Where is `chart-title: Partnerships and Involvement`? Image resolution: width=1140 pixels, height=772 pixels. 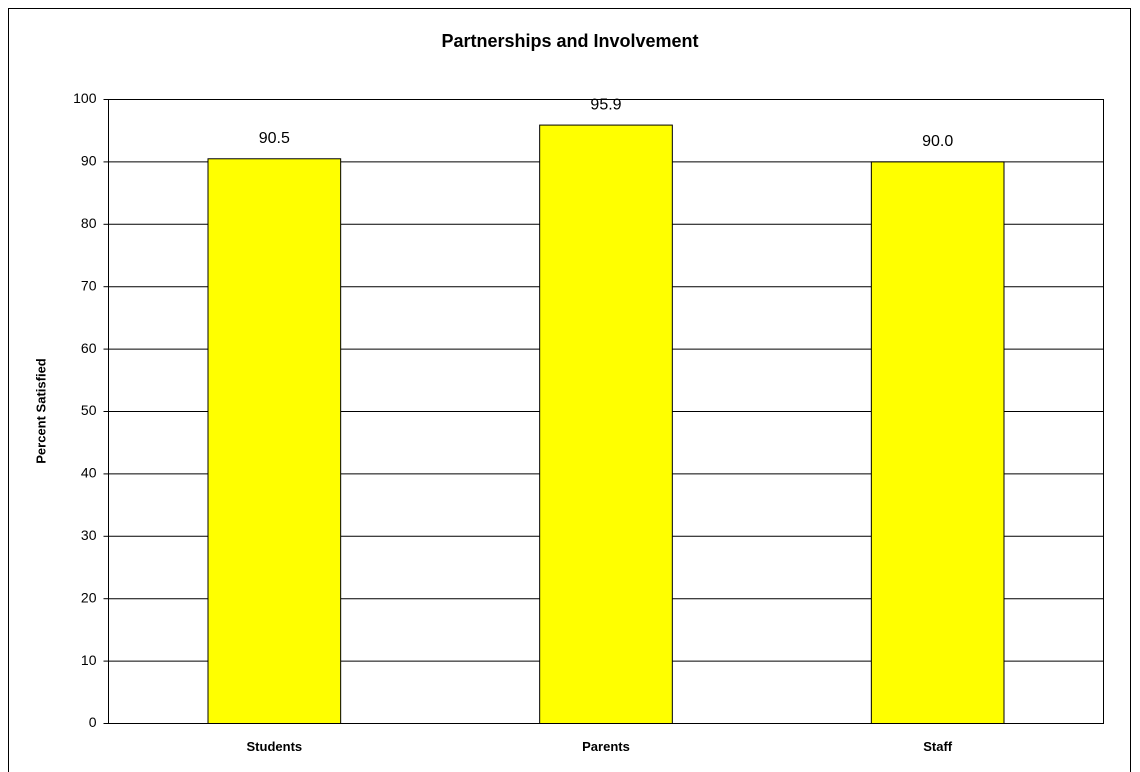 chart-title: Partnerships and Involvement is located at coordinates (569, 41).